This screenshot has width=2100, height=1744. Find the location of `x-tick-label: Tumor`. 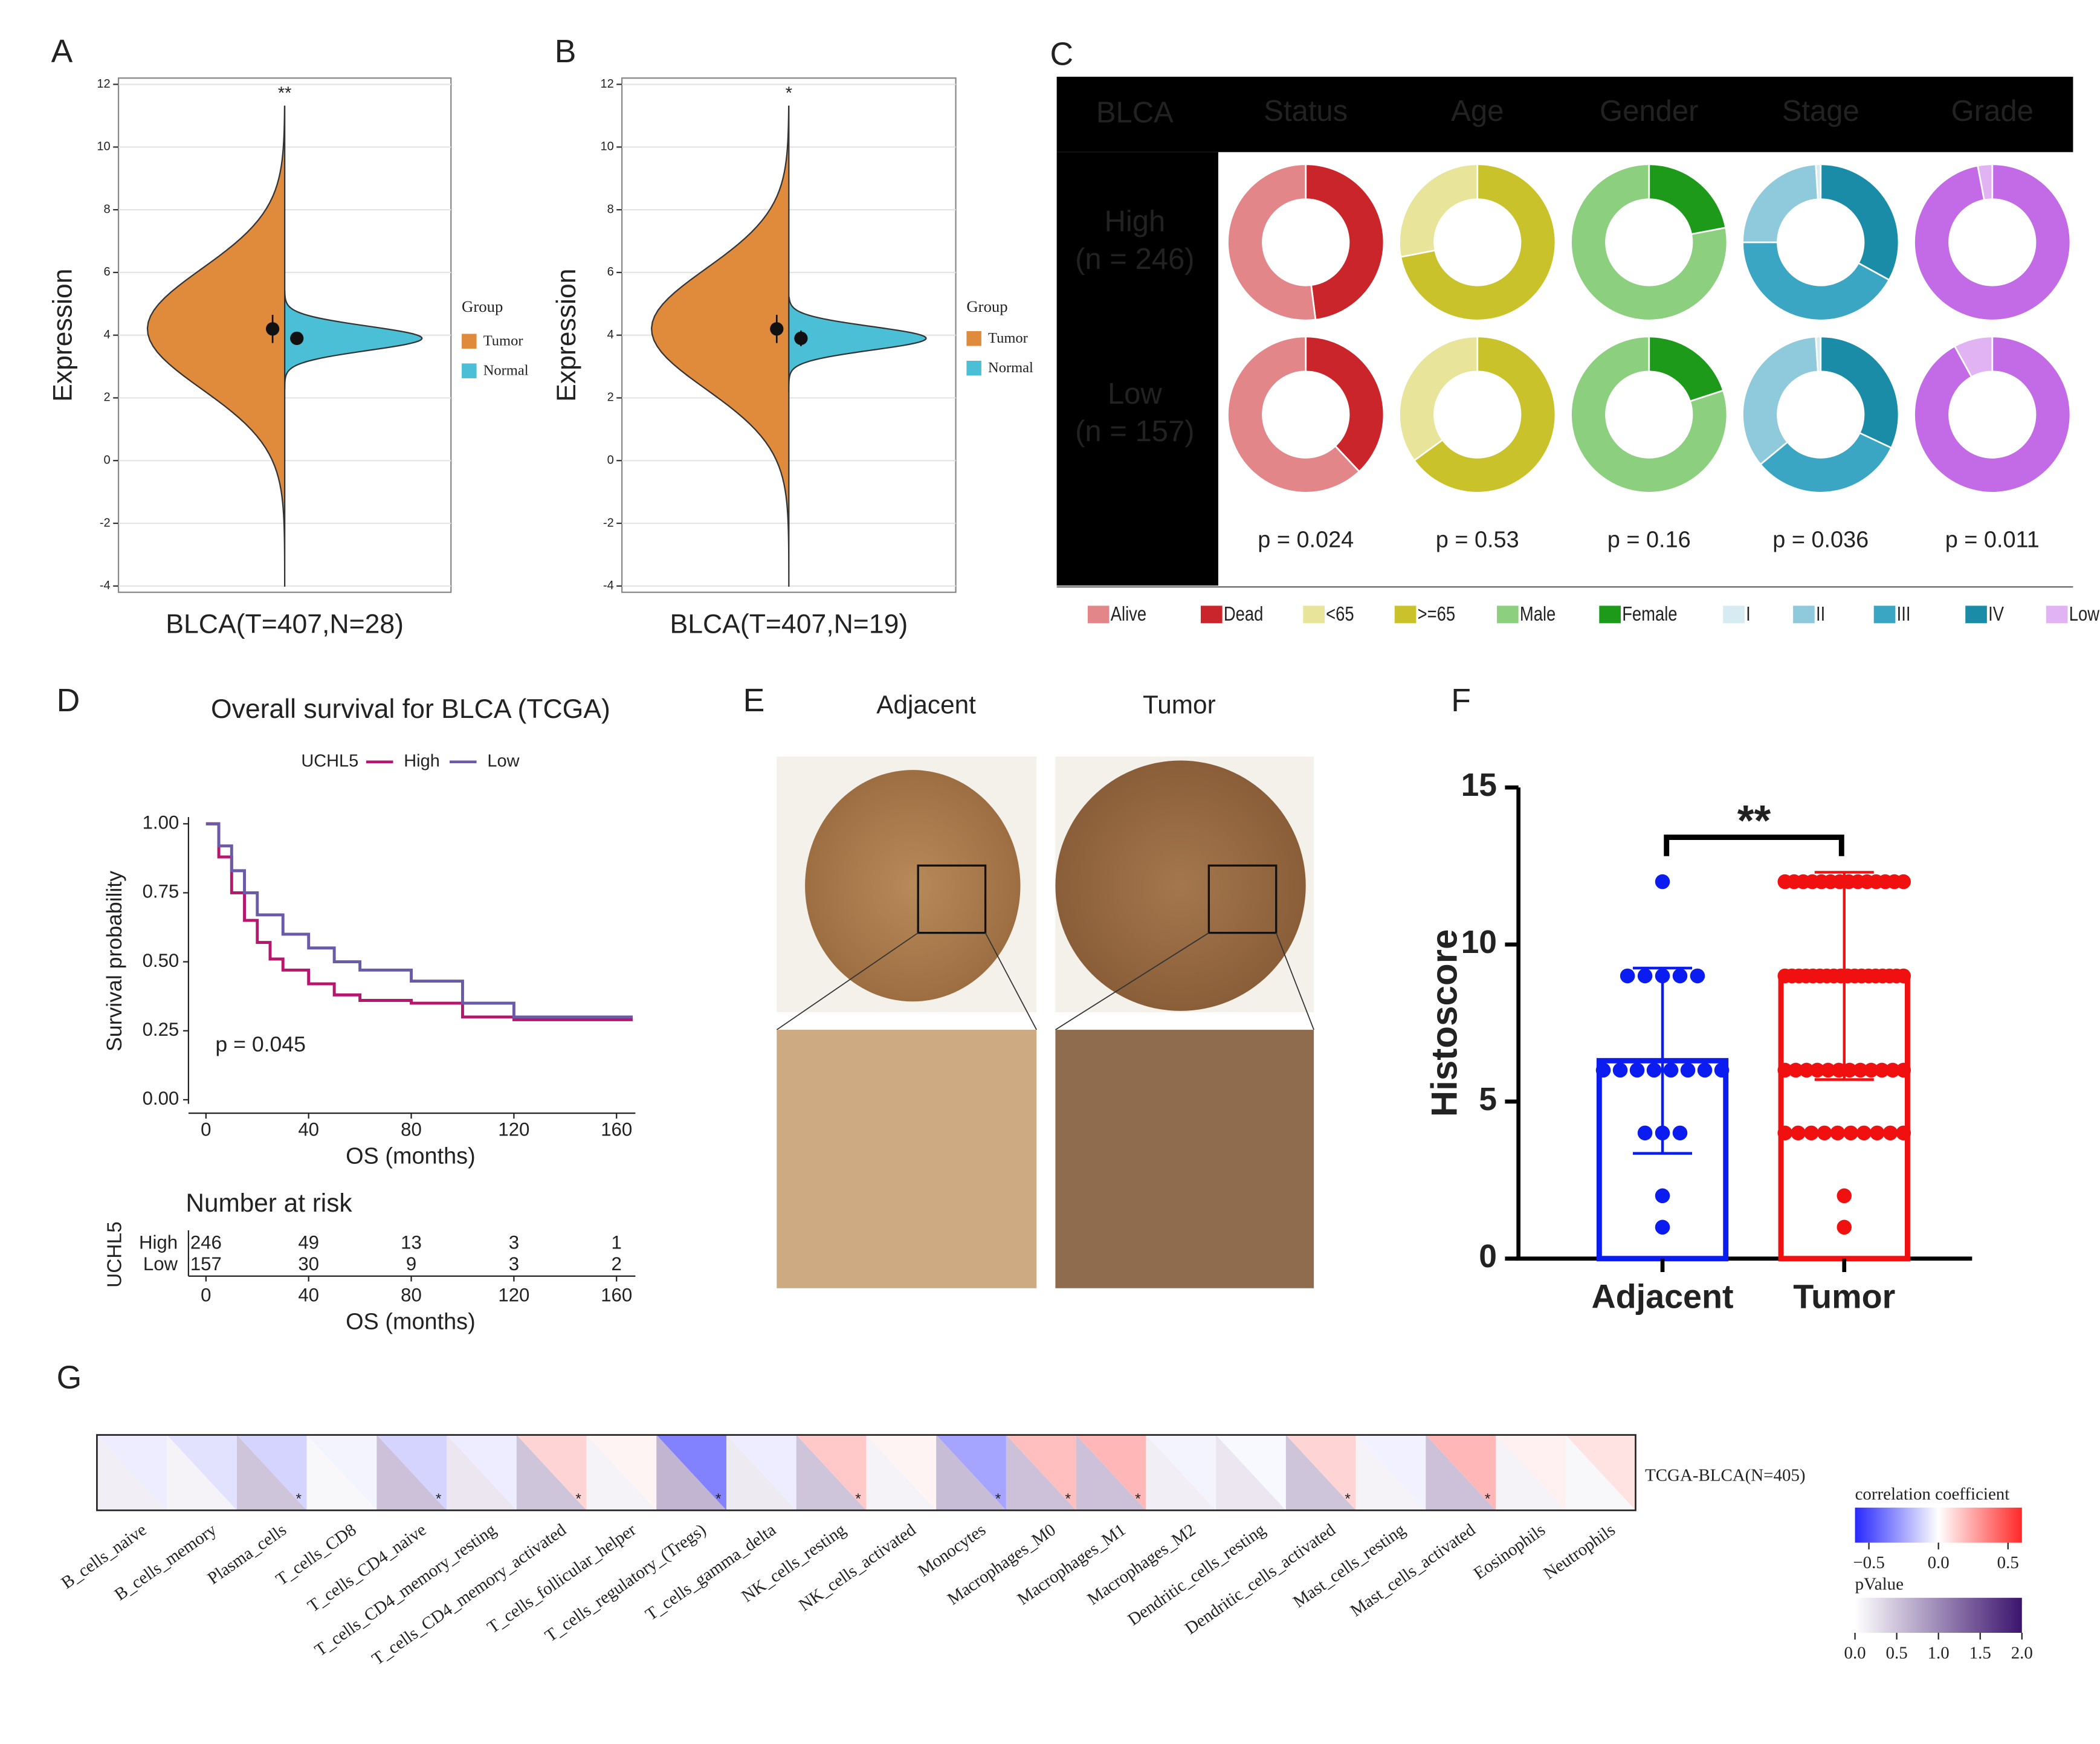

x-tick-label: Tumor is located at coordinates (1844, 1296).